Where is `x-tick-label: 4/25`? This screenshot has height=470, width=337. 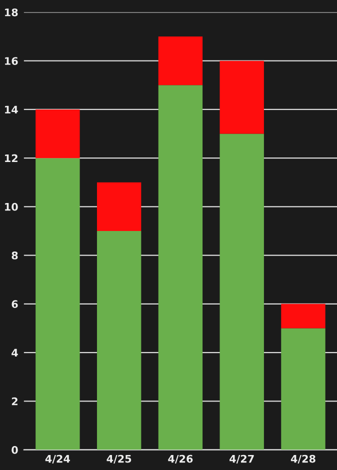 x-tick-label: 4/25 is located at coordinates (119, 459).